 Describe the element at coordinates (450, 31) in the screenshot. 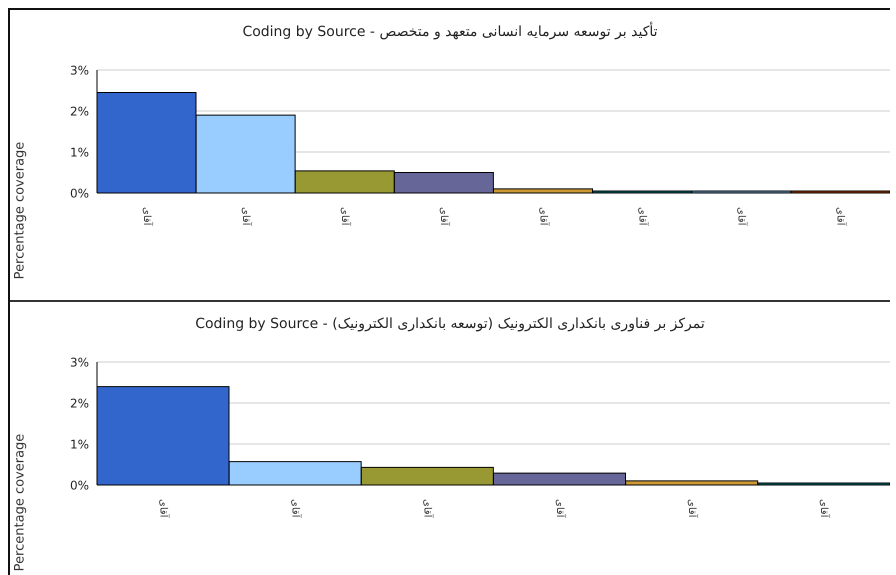

I see `chart-title: Coding by Source - تأکید بر توسعه سرمایه انسانی متعهد و متخصص` at that location.